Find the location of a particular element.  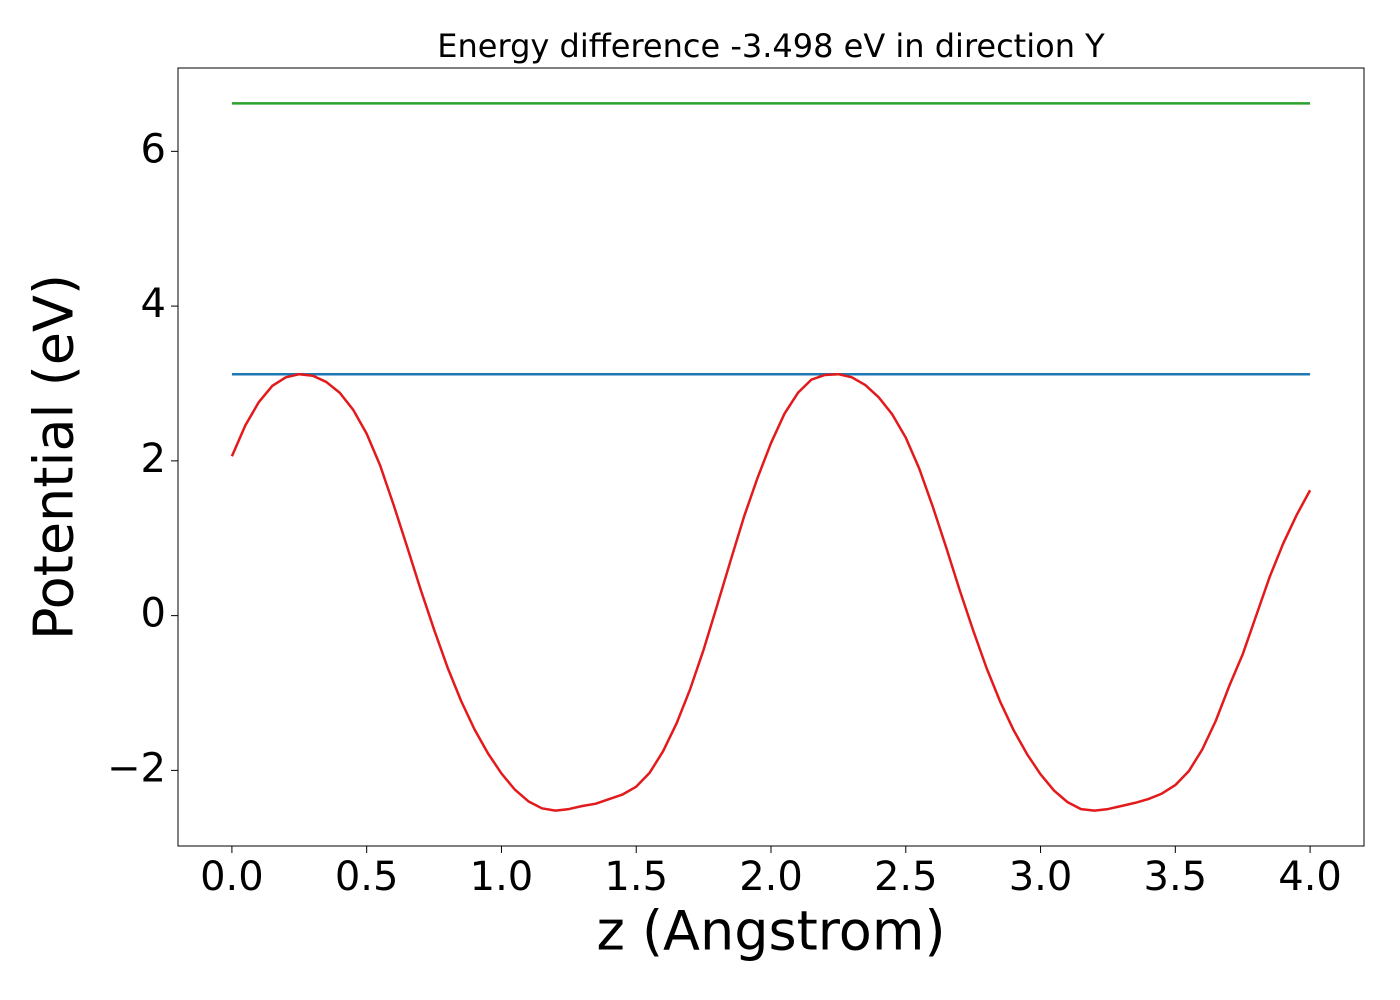

x-tick-label: 2.5 is located at coordinates (906, 877).